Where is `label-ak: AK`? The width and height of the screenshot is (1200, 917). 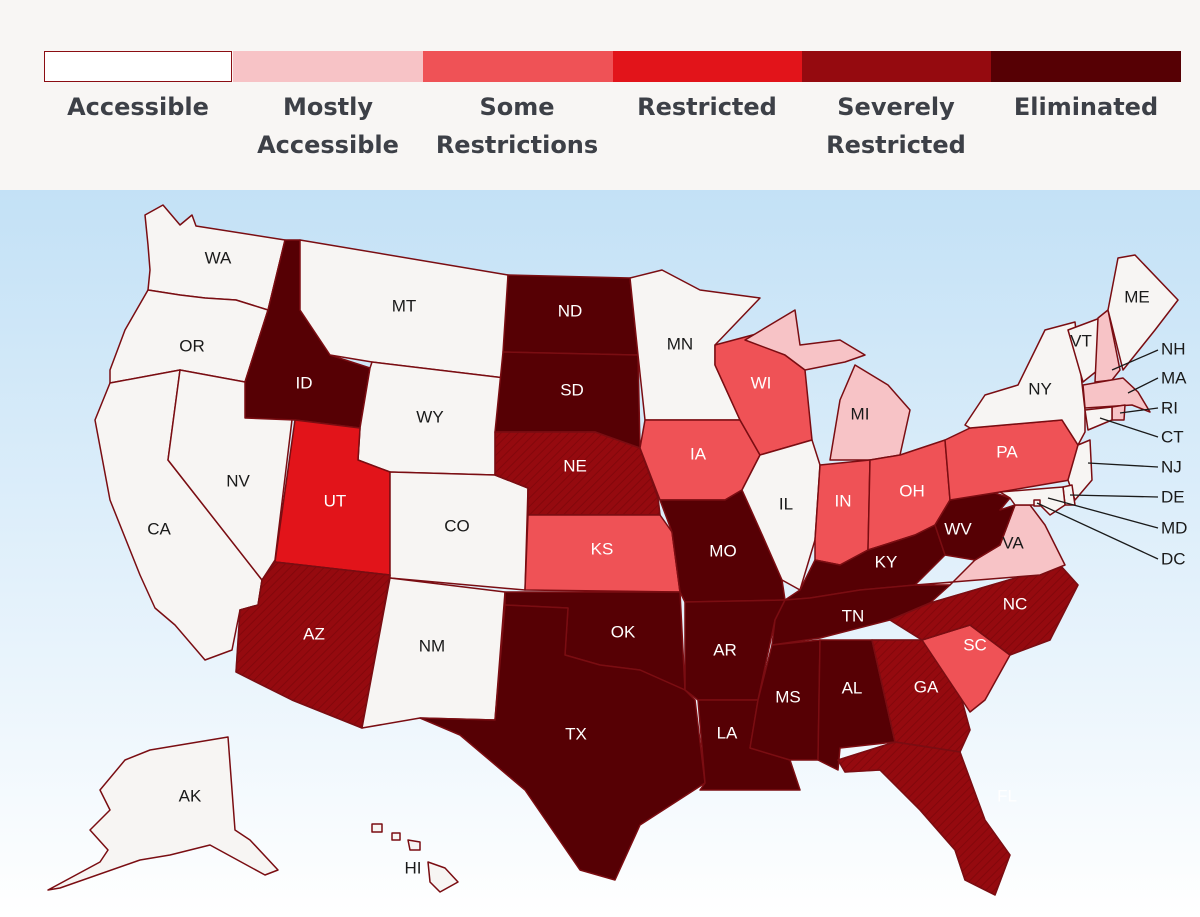 label-ak: AK is located at coordinates (190, 795).